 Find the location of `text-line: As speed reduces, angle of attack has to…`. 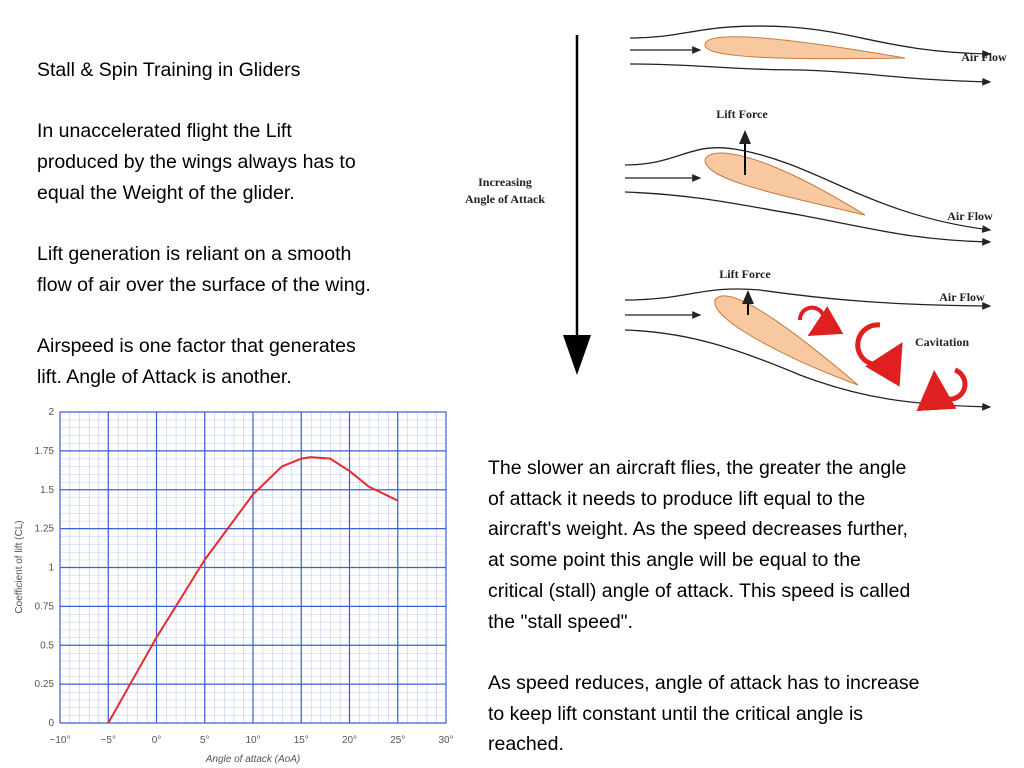

text-line: As speed reduces, angle of attack has to… is located at coordinates (704, 682).